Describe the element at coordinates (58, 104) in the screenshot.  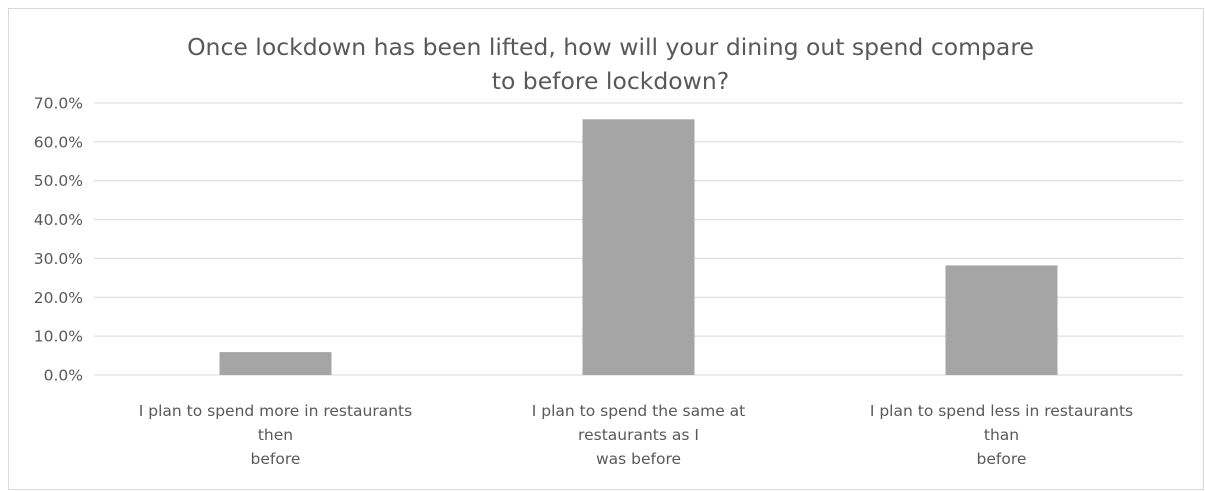
I see `y-tick-label: 70.0%` at that location.